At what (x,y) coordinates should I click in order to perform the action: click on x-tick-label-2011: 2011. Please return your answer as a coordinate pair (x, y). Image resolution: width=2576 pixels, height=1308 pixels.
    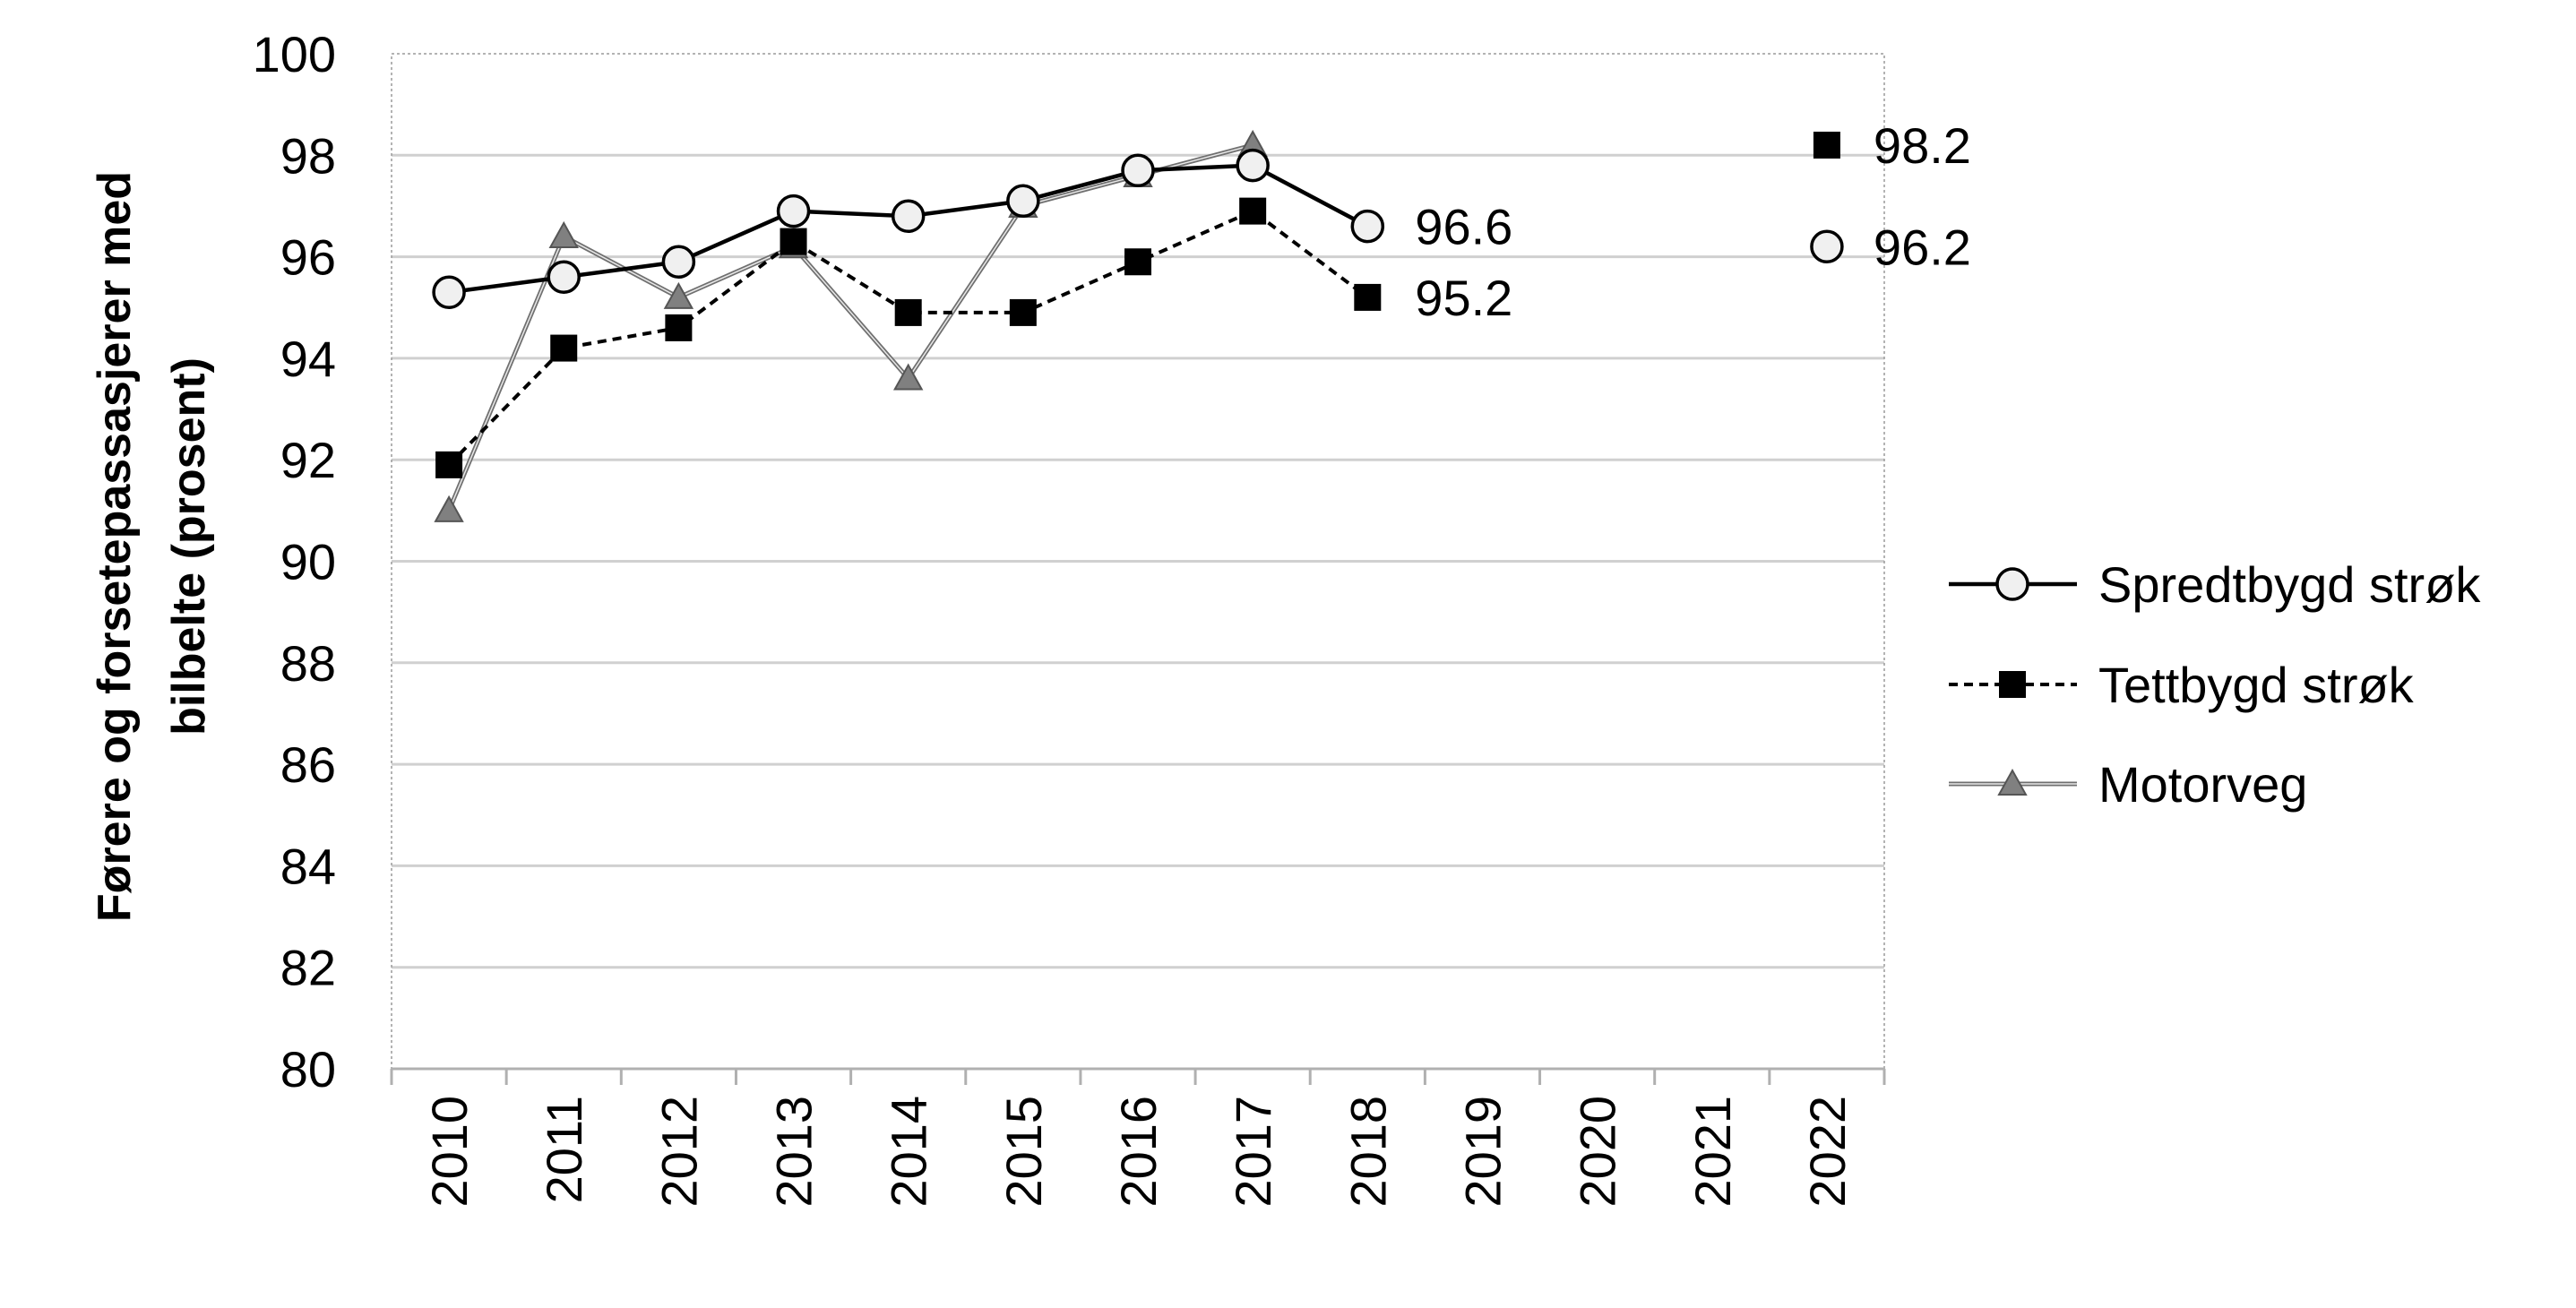
    Looking at the image, I should click on (564, 1149).